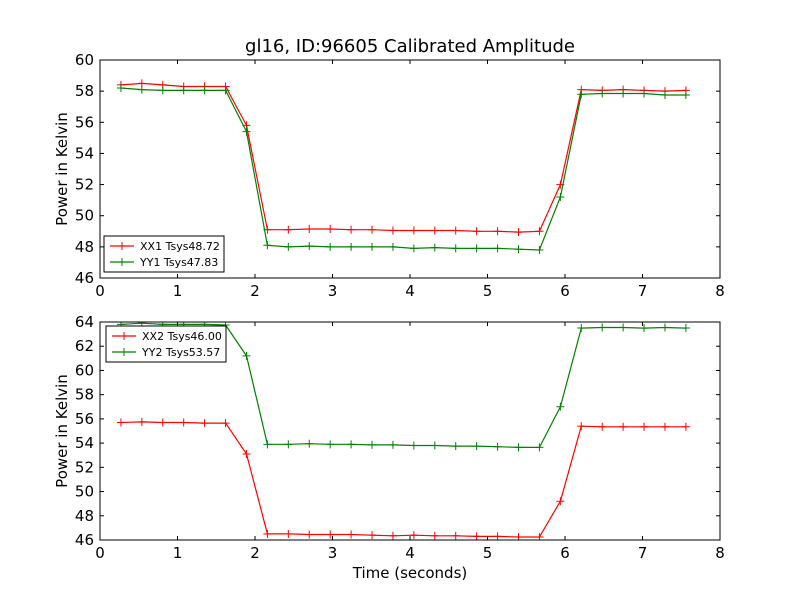 The image size is (800, 600). Describe the element at coordinates (180, 246) in the screenshot. I see `legend-entry: XX1 Tsys48.72` at that location.